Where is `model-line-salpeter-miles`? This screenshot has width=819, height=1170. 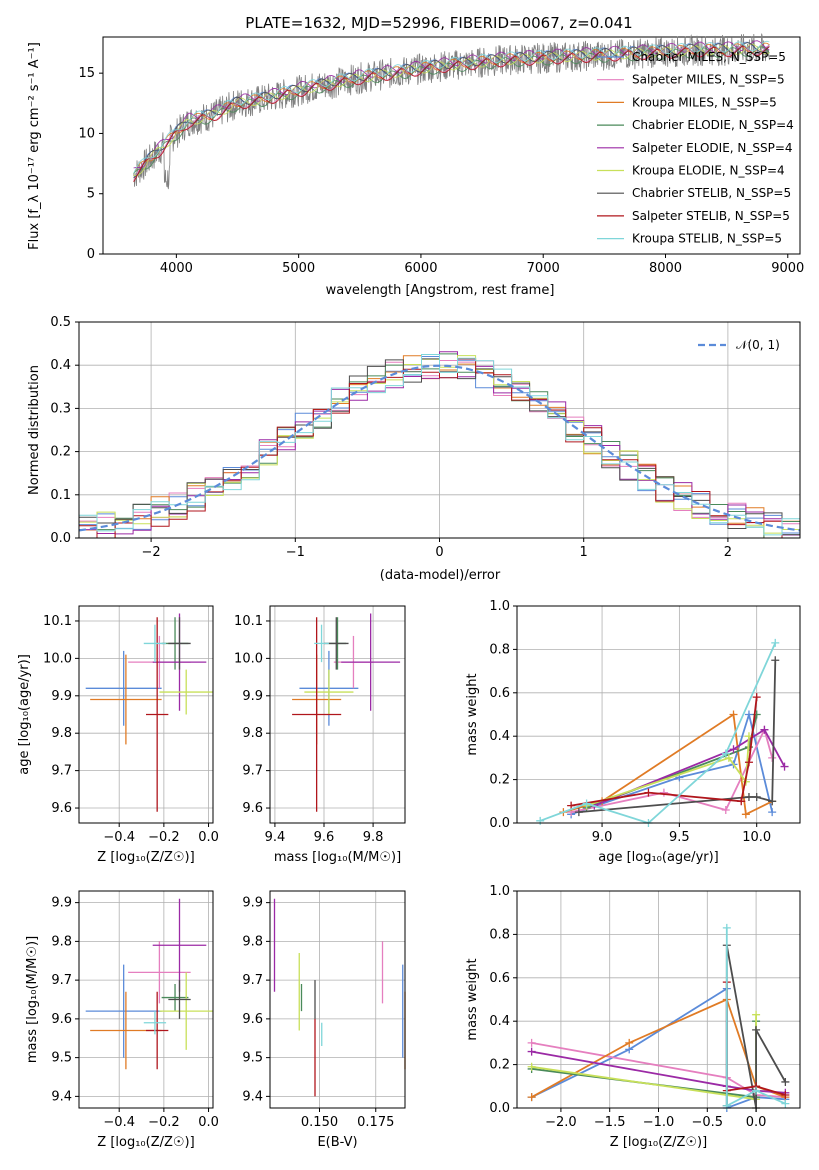
model-line-salpeter-miles is located at coordinates (451, 113).